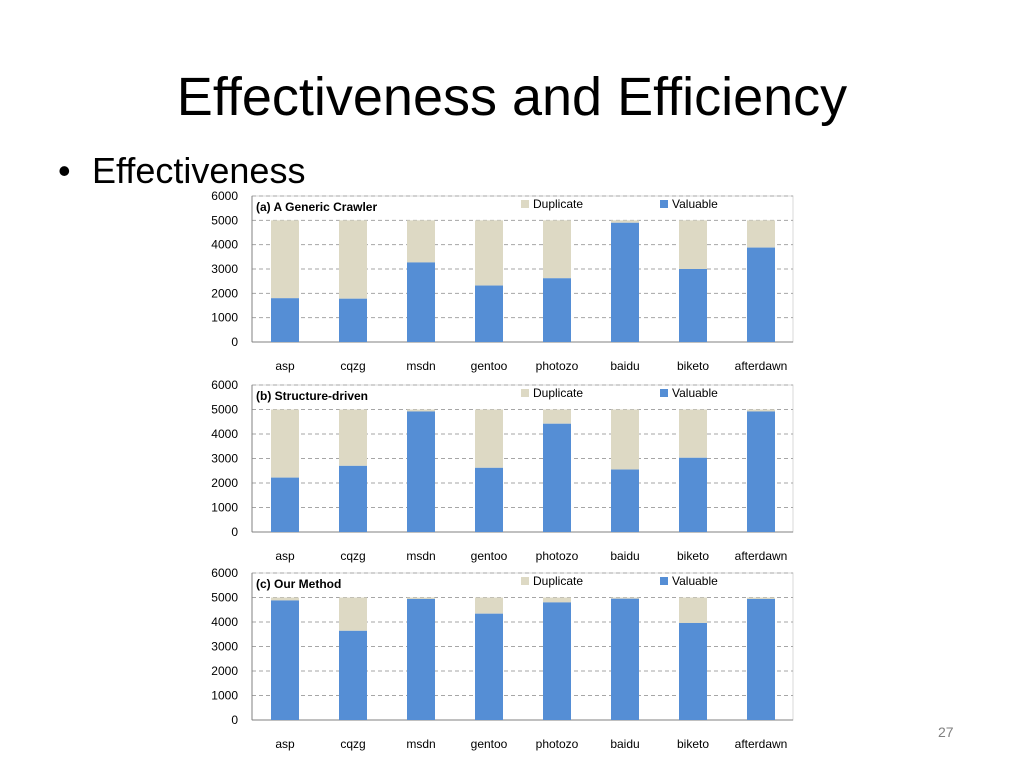 Image resolution: width=1024 pixels, height=768 pixels. Describe the element at coordinates (353, 259) in the screenshot. I see `bar-duplicate-cqzg` at that location.